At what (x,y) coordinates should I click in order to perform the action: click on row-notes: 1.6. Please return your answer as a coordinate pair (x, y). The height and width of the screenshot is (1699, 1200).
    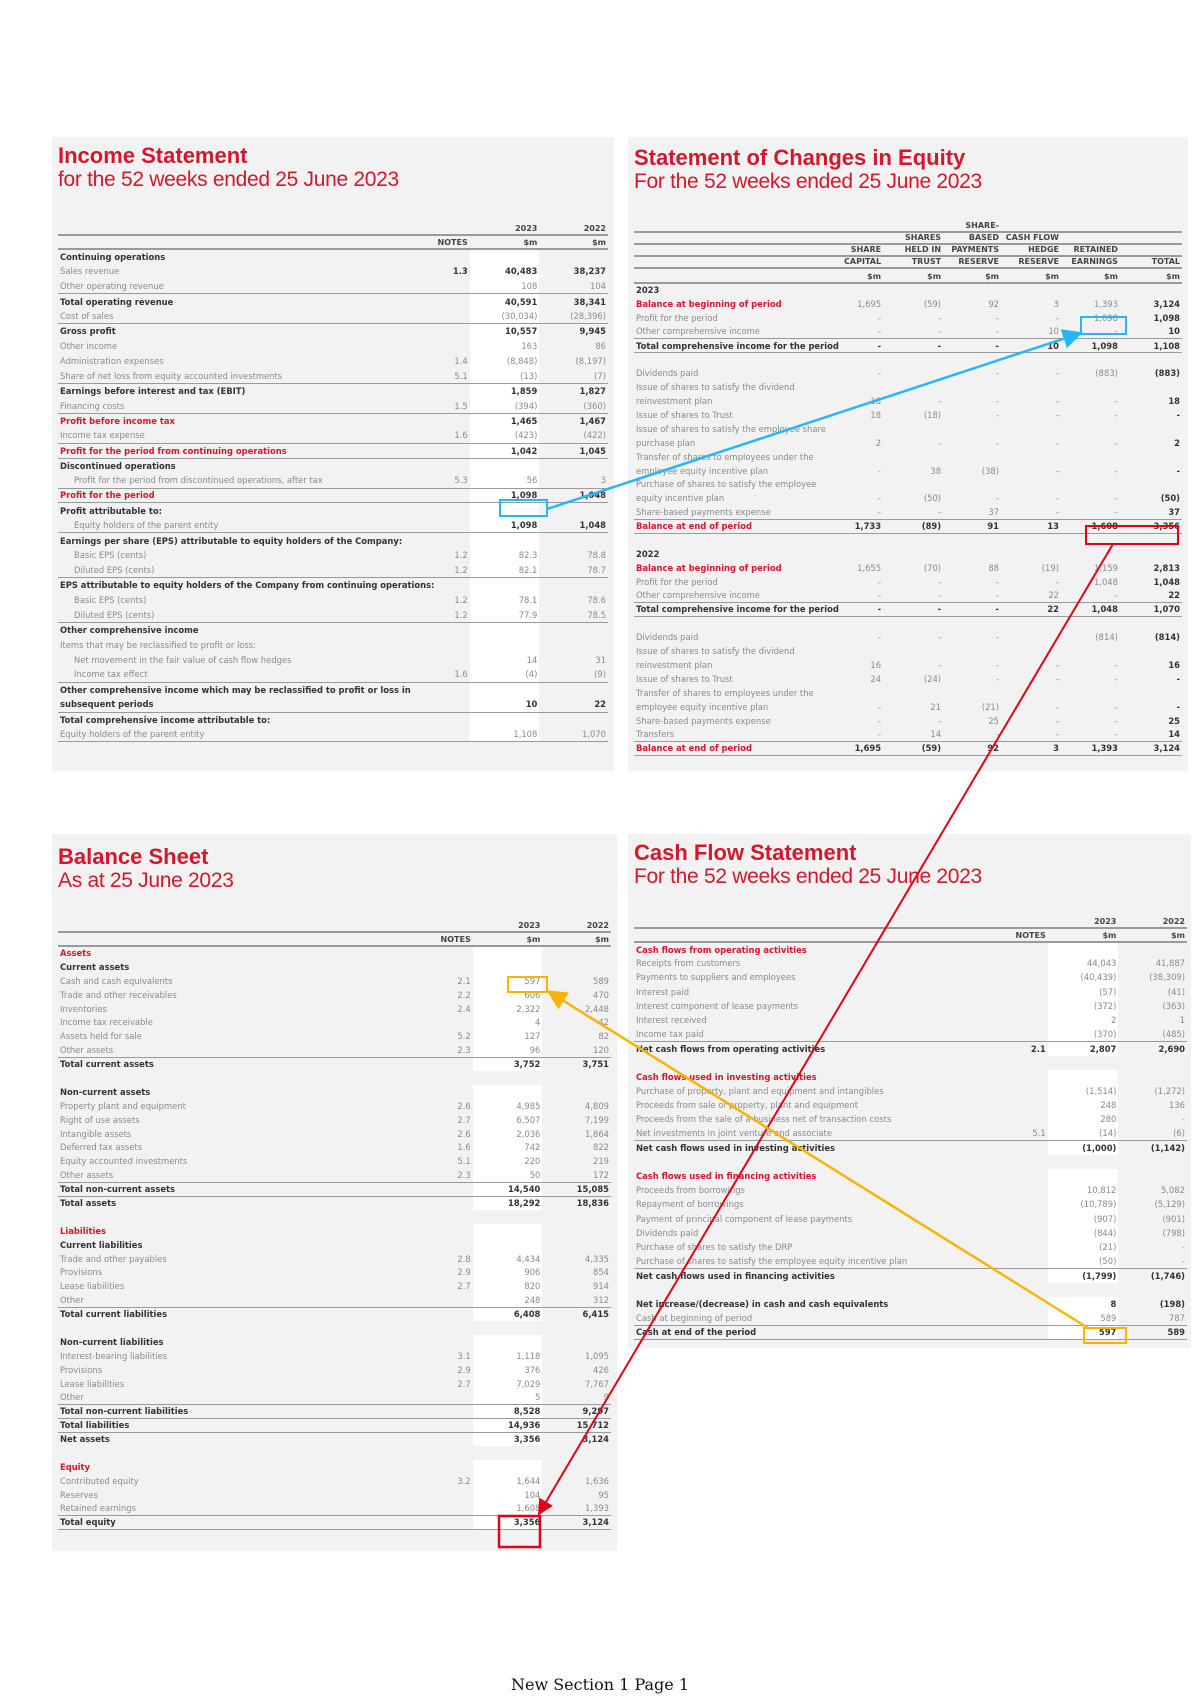
    Looking at the image, I should click on (461, 435).